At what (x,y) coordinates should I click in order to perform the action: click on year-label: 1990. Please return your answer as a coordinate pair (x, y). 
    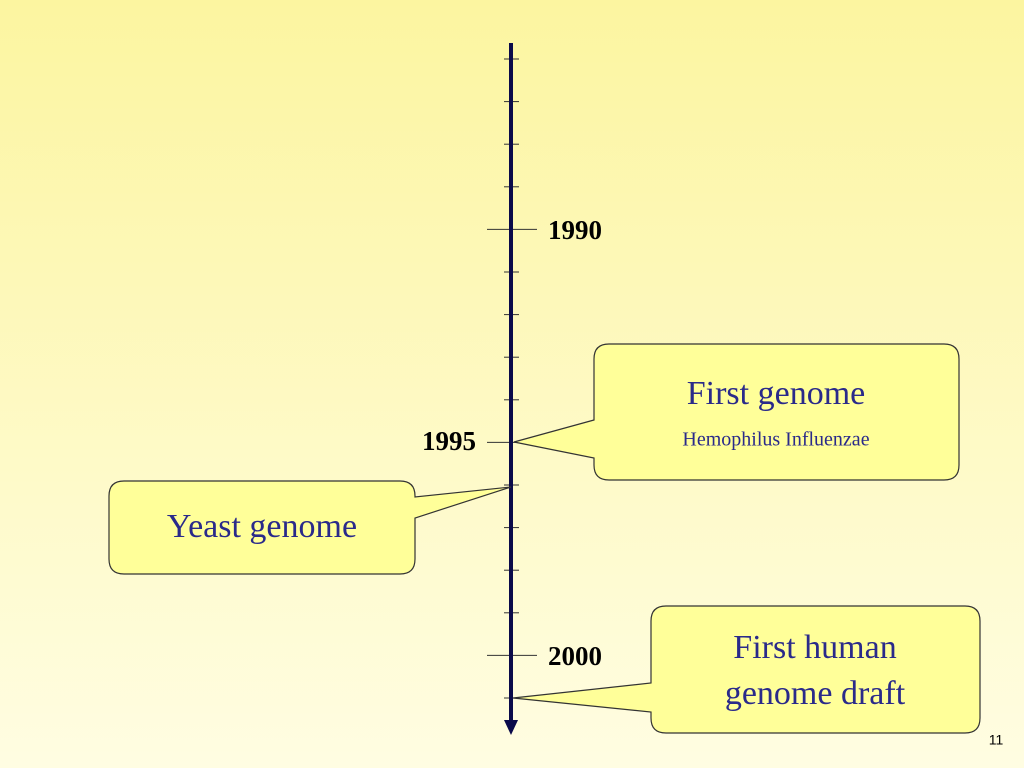
    Looking at the image, I should click on (575, 230).